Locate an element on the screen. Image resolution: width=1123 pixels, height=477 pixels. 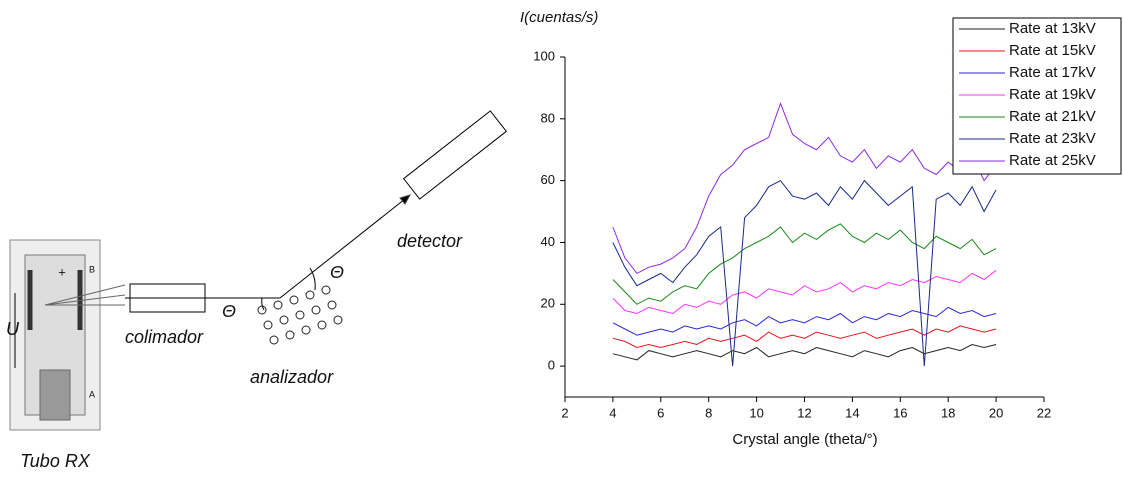
legend-label: Rate at 25kV is located at coordinates (1052, 160).